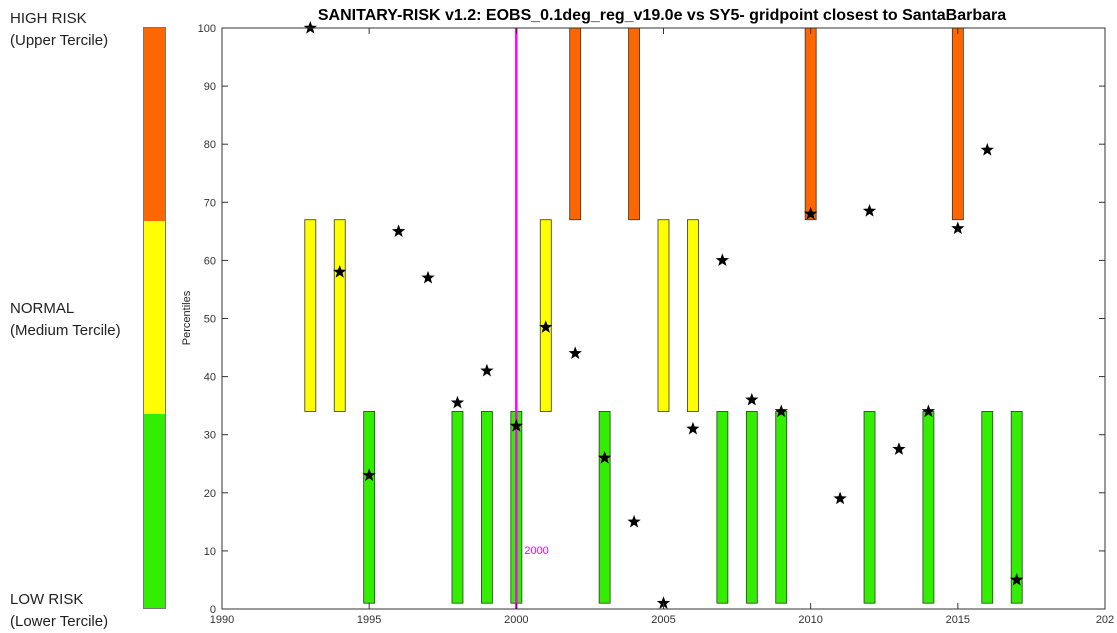 The height and width of the screenshot is (633, 1117). I want to click on bar-2002, so click(575, 124).